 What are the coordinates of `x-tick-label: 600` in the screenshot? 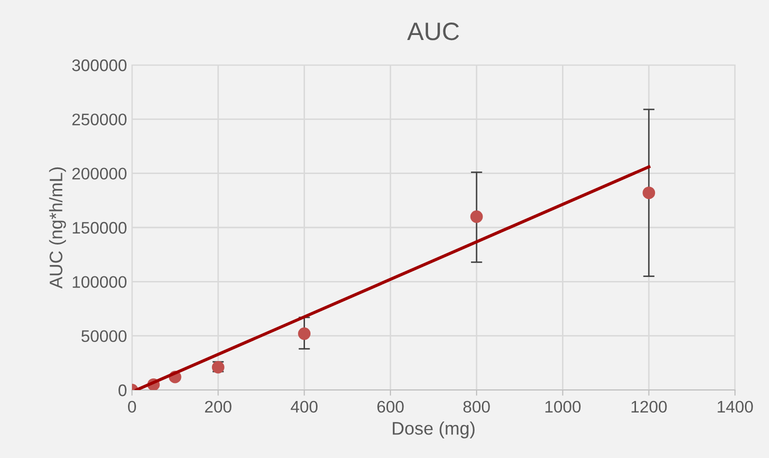 It's located at (390, 406).